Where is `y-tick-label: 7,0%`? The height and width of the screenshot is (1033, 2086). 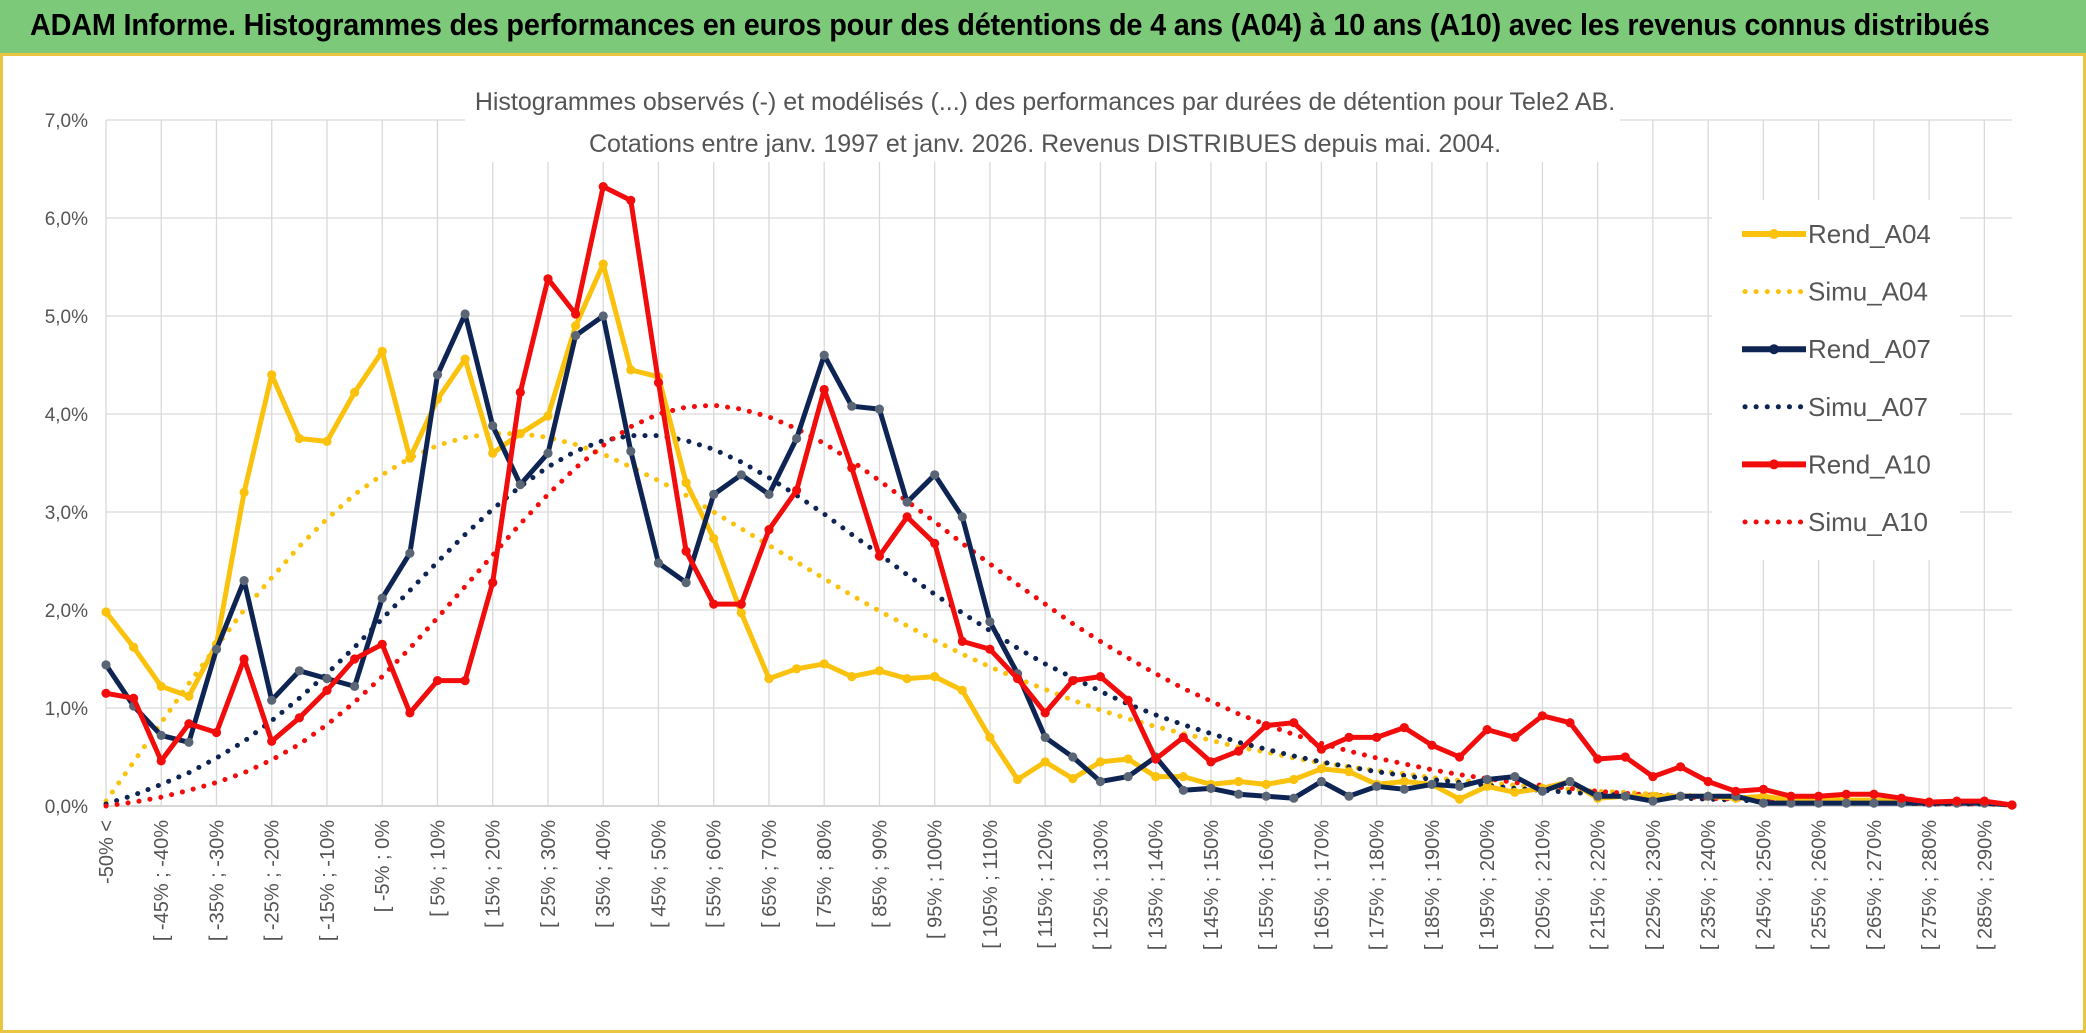
y-tick-label: 7,0% is located at coordinates (66, 121).